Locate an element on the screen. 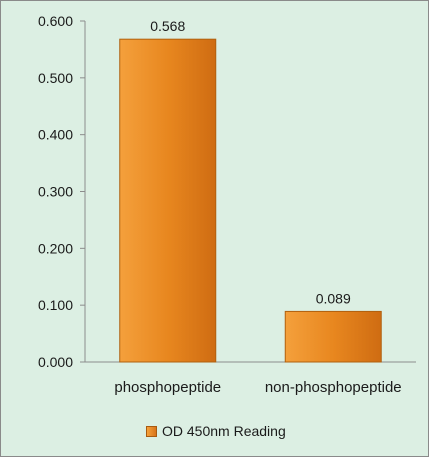 The height and width of the screenshot is (458, 429). legend-label: OD 450nm Reading is located at coordinates (224, 431).